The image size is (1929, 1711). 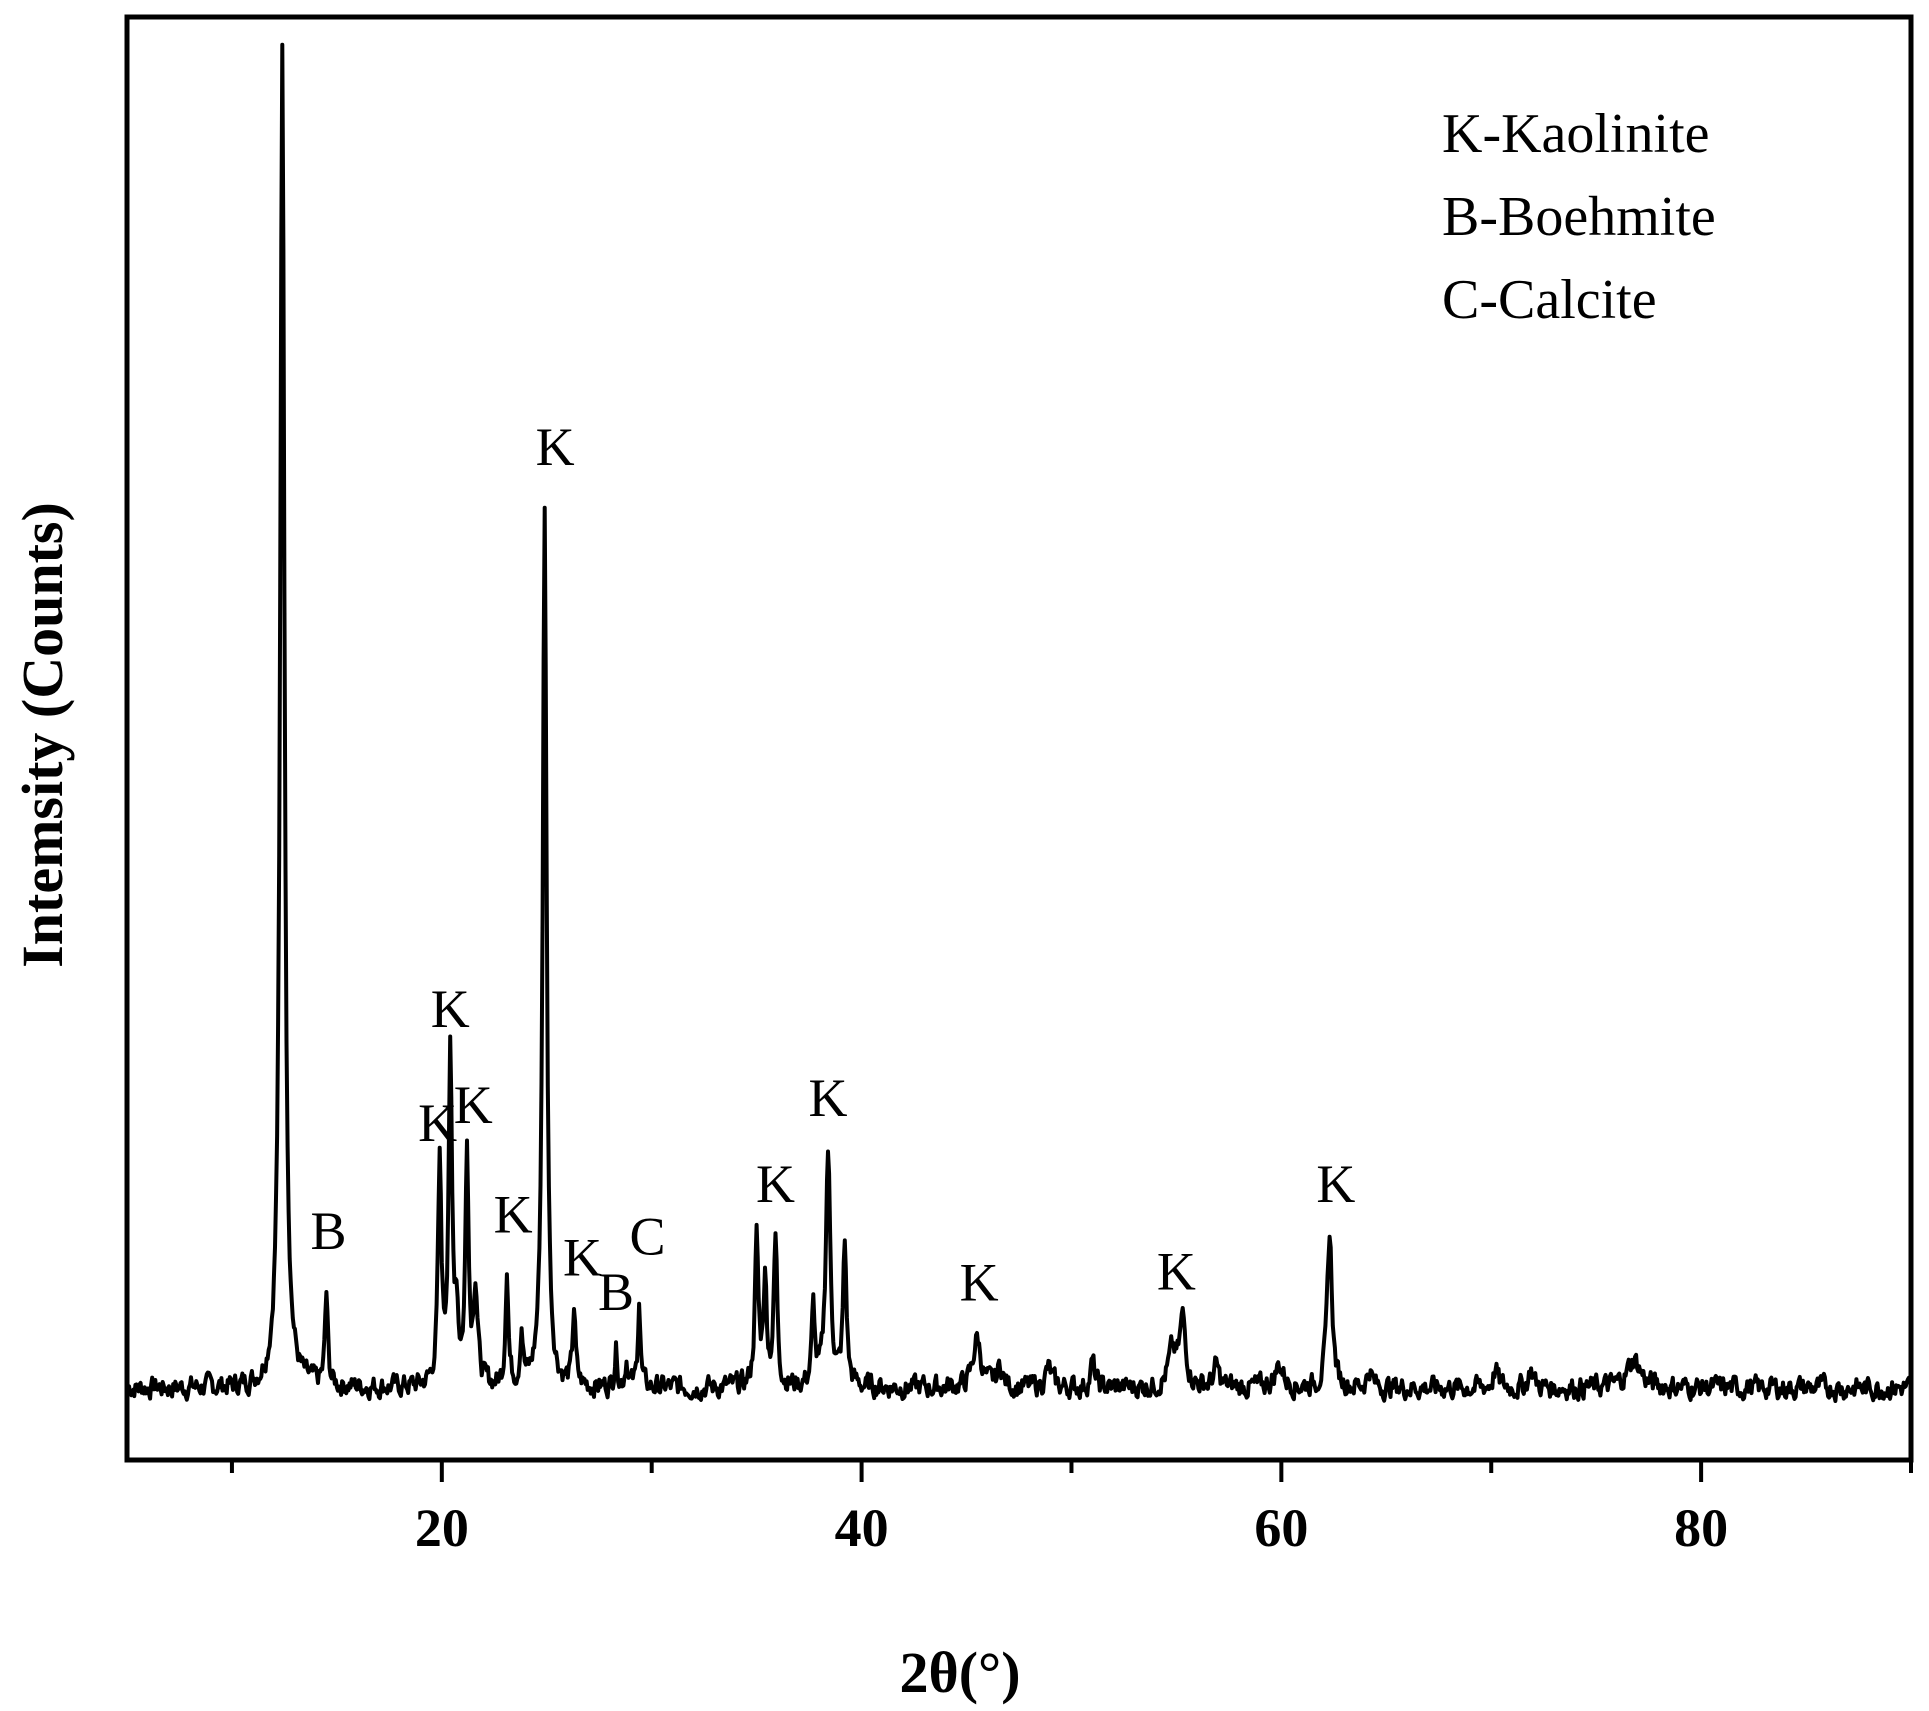 What do you see at coordinates (647, 1237) in the screenshot?
I see `peak-label-9: C` at bounding box center [647, 1237].